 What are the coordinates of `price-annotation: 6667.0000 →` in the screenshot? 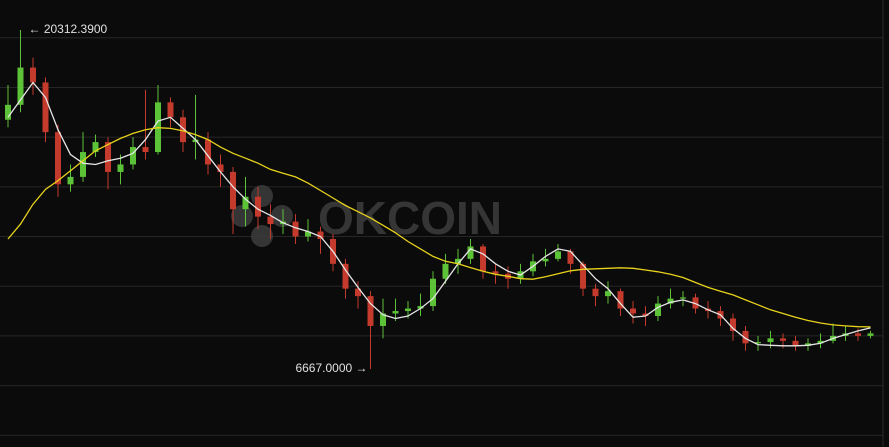 It's located at (331, 368).